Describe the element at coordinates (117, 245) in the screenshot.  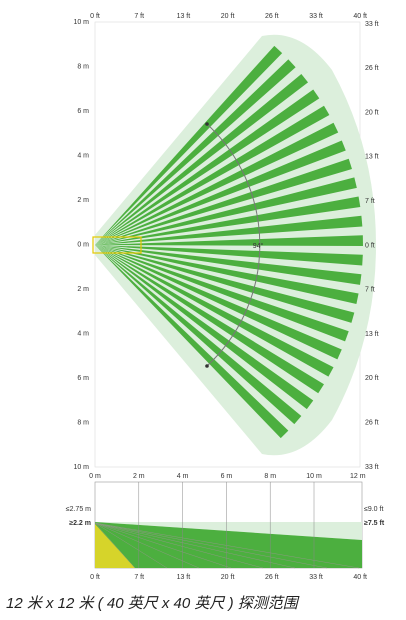
I see `origin-zone` at that location.